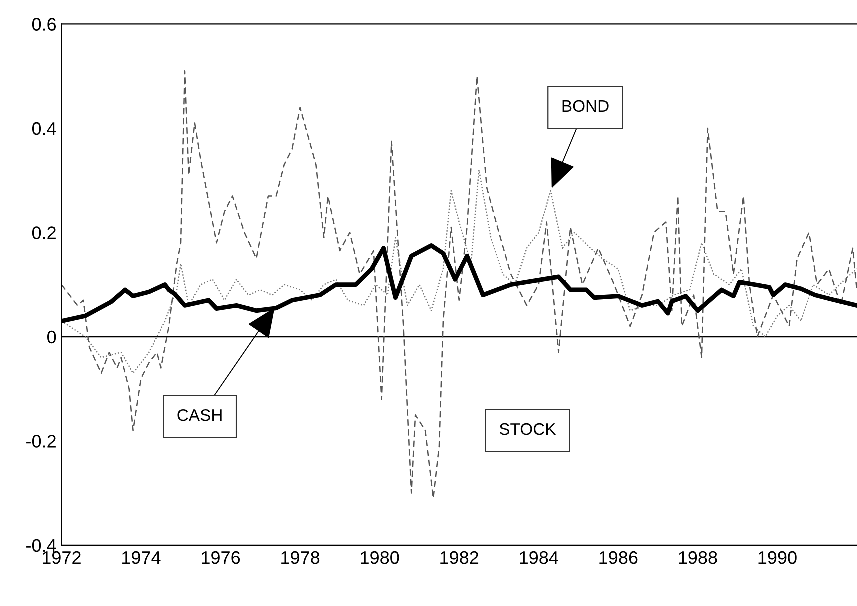 This screenshot has width=857, height=606. What do you see at coordinates (539, 557) in the screenshot?
I see `x-tick-label: 1984` at bounding box center [539, 557].